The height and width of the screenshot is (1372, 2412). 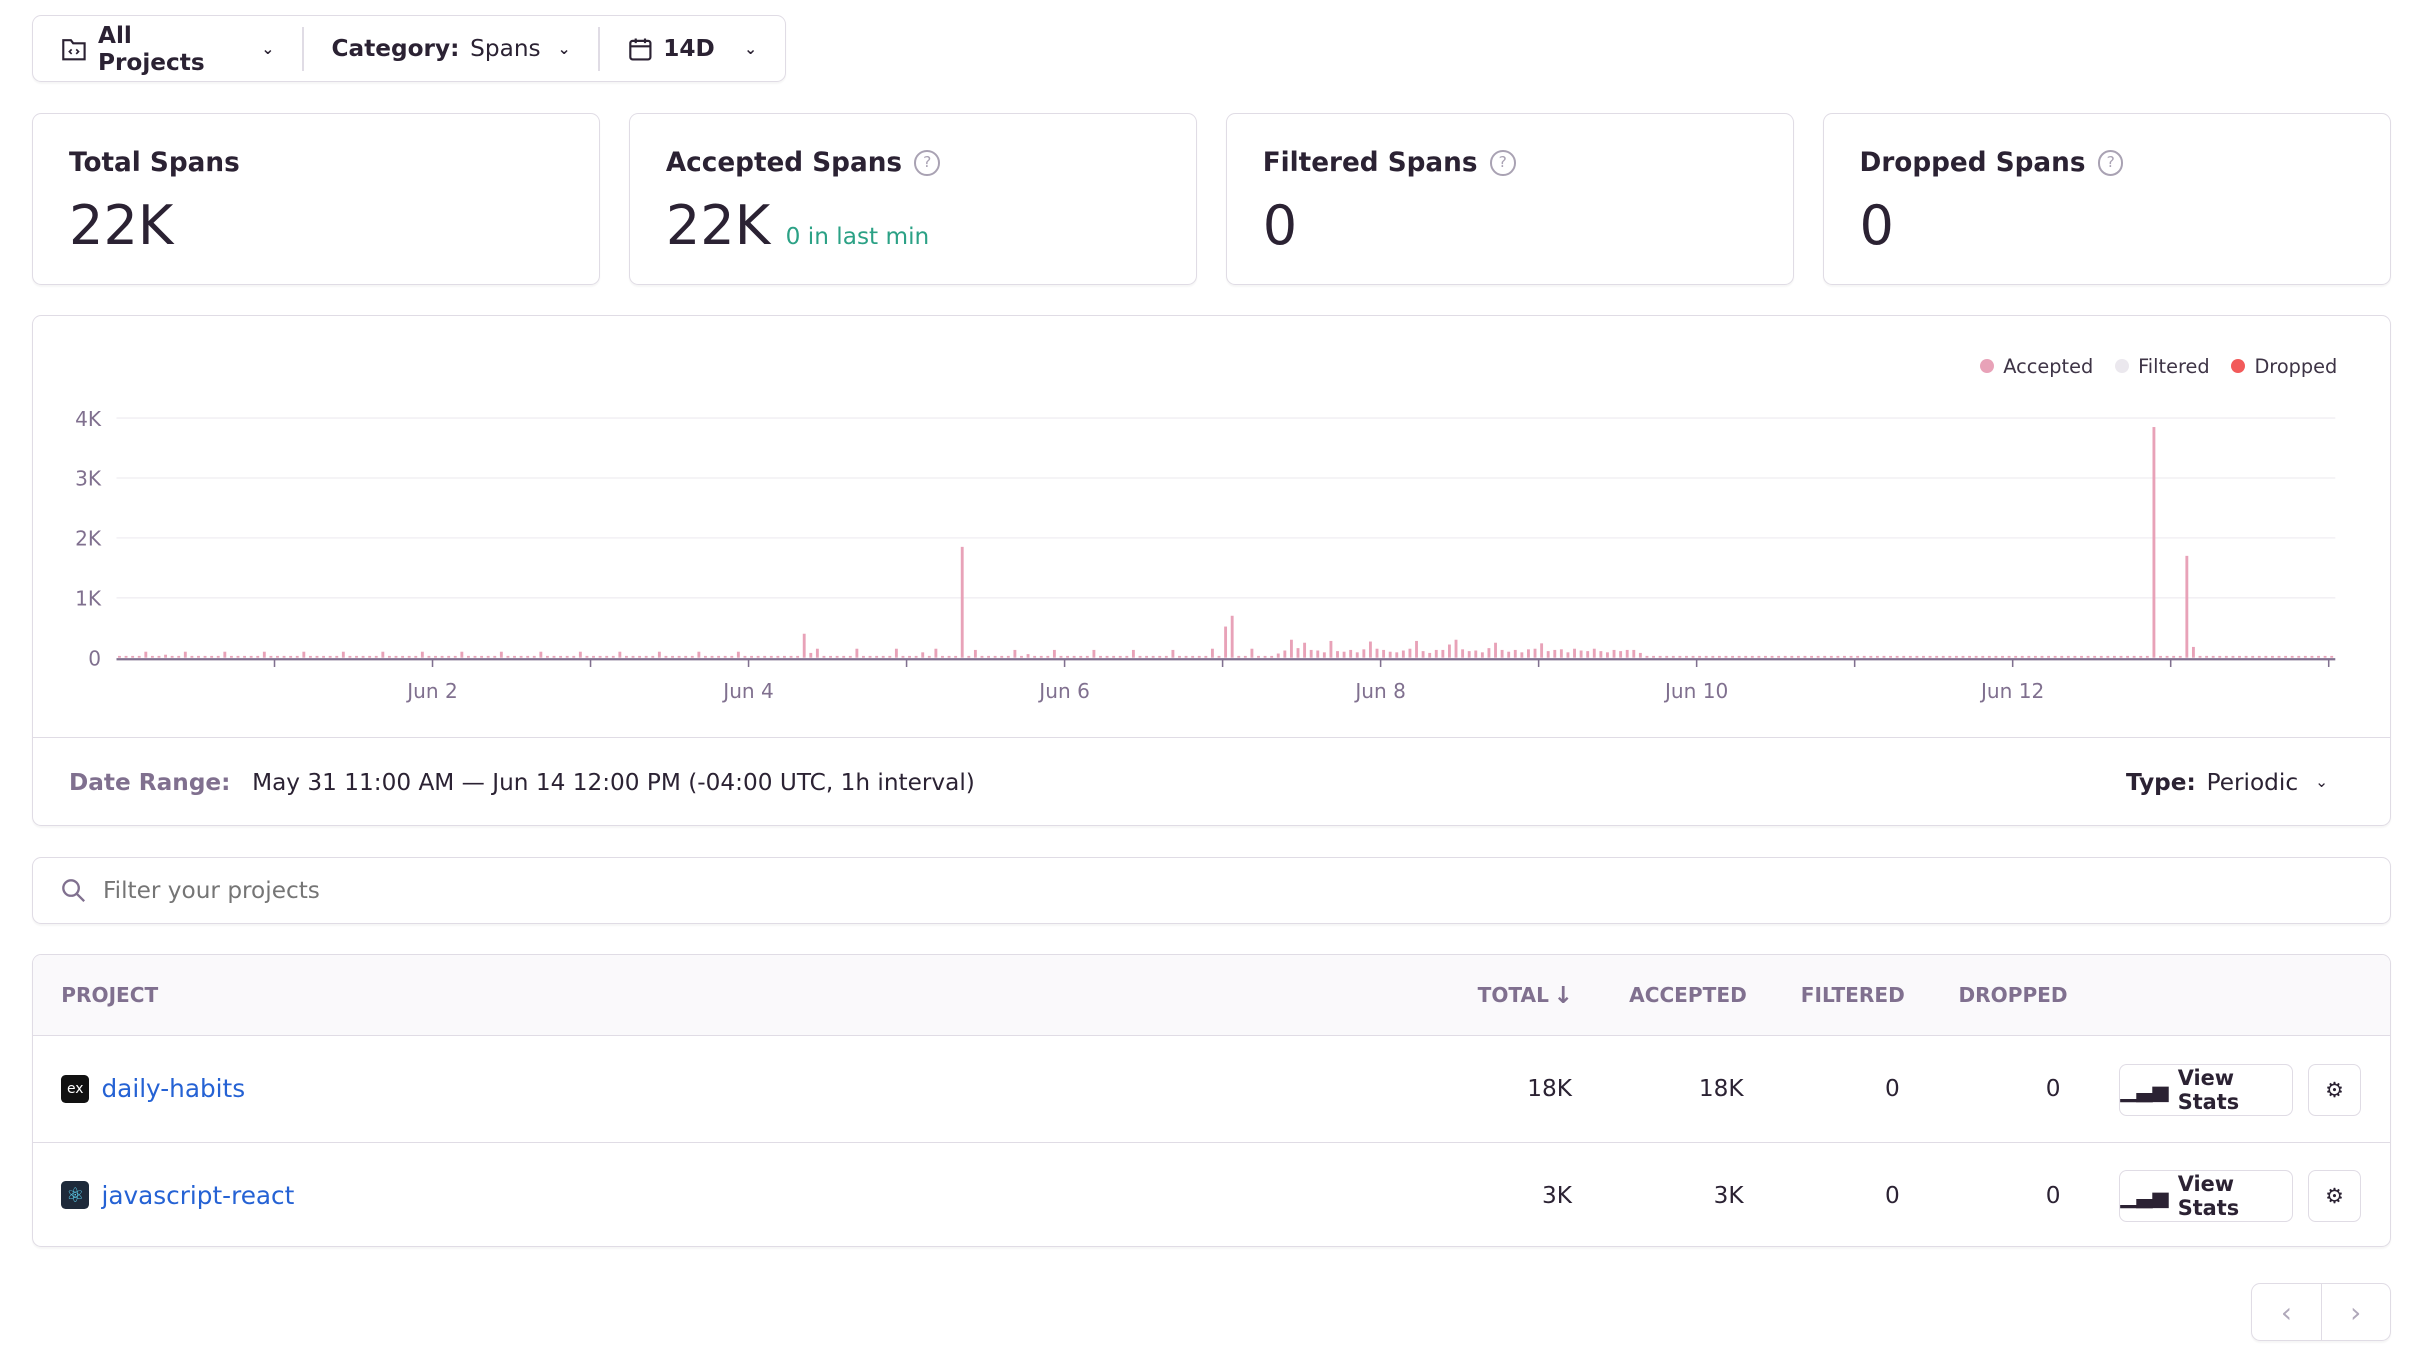 I want to click on express-icon: ex, so click(x=75, y=1089).